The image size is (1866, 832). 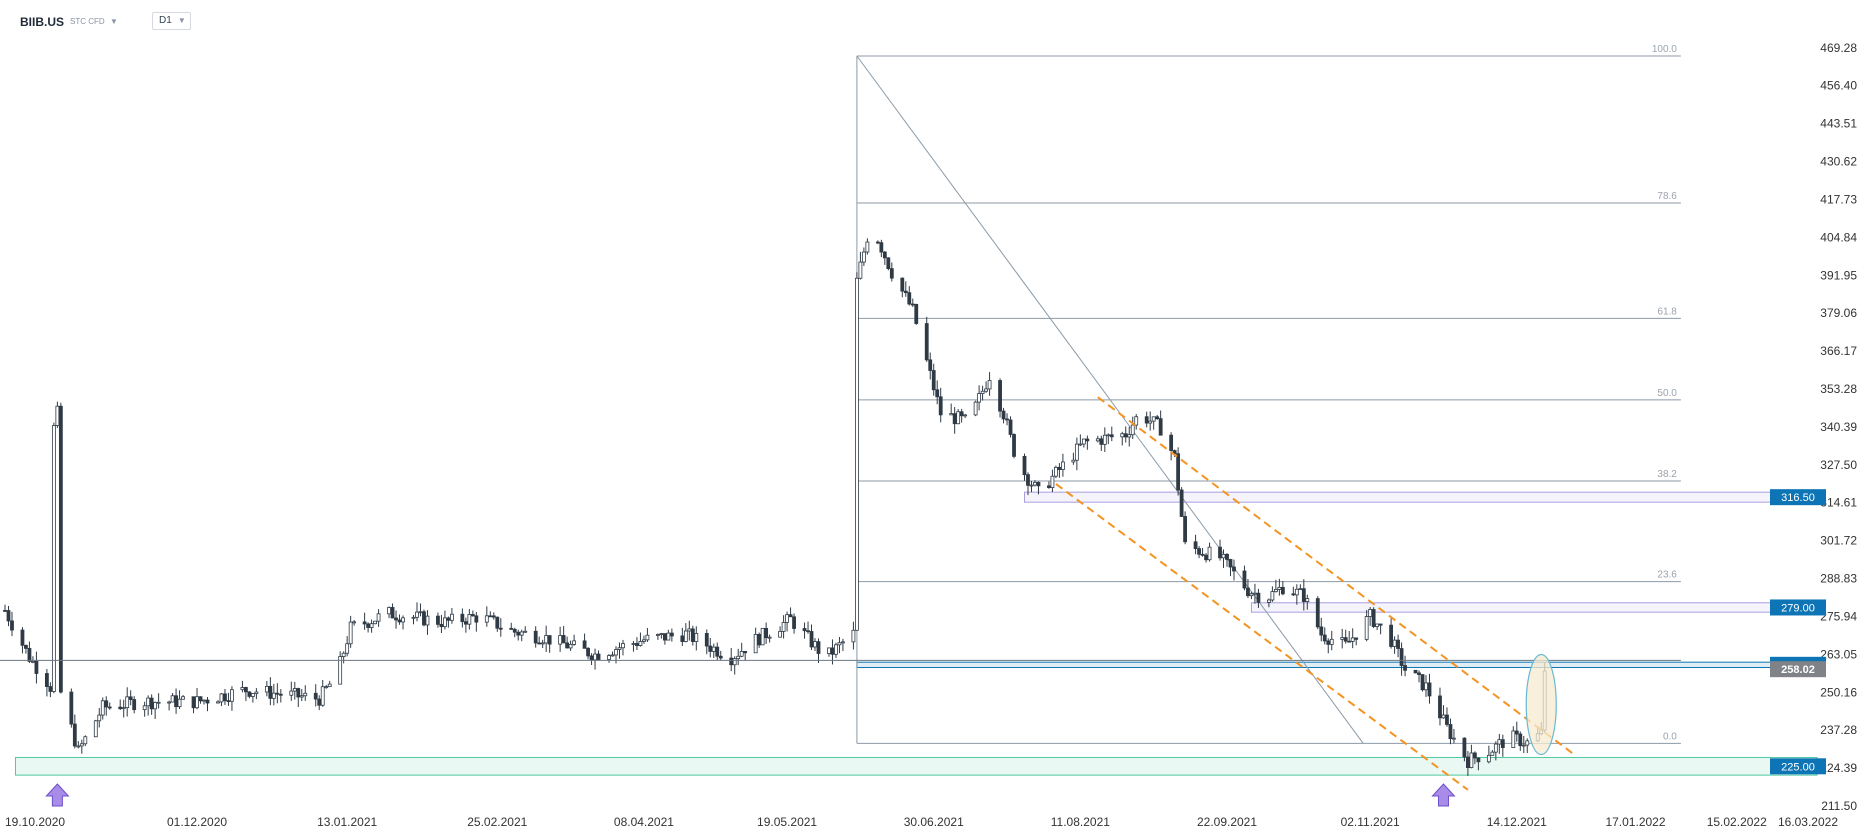 I want to click on y-tick-label: 456.40, so click(x=1838, y=86).